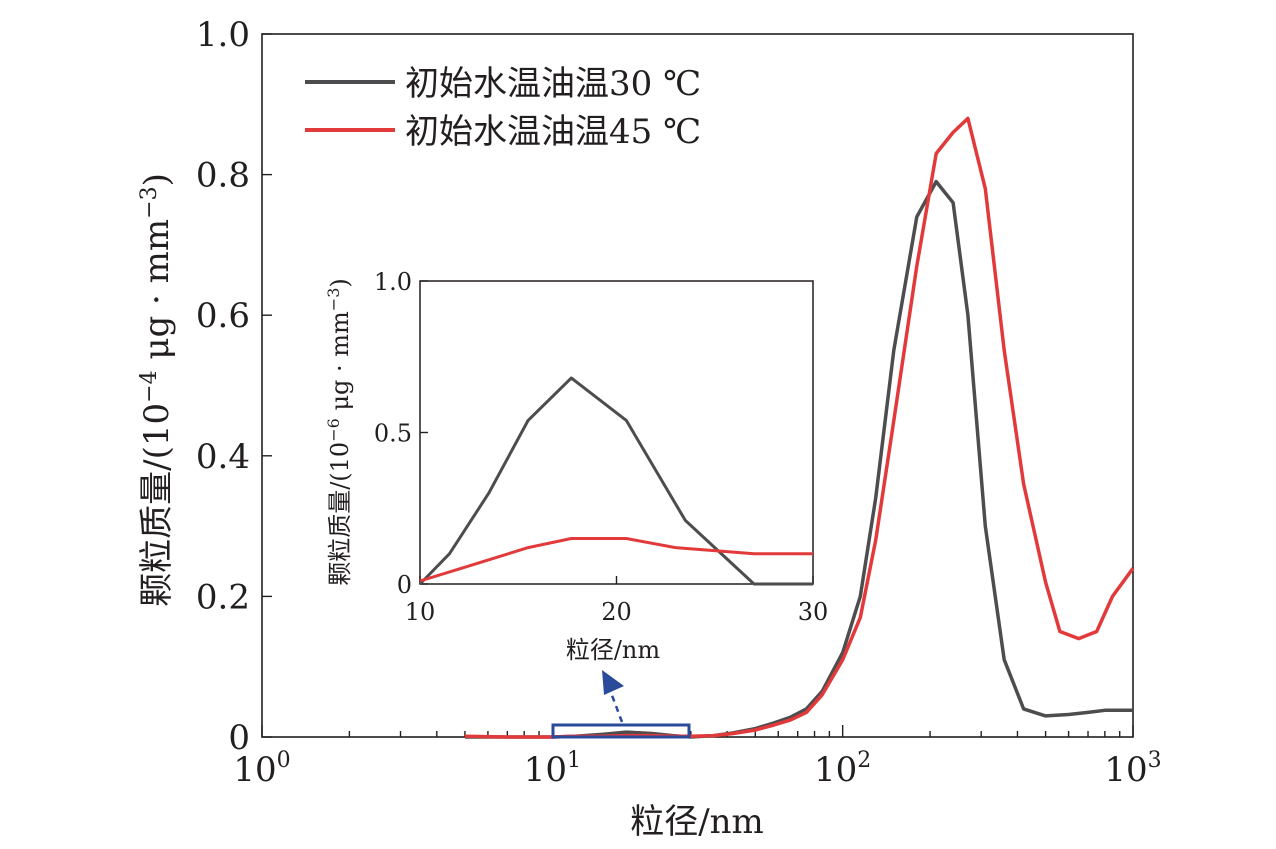 Image resolution: width=1276 pixels, height=849 pixels. What do you see at coordinates (261, 769) in the screenshot?
I see `main-x-tick-label: 10⁰` at bounding box center [261, 769].